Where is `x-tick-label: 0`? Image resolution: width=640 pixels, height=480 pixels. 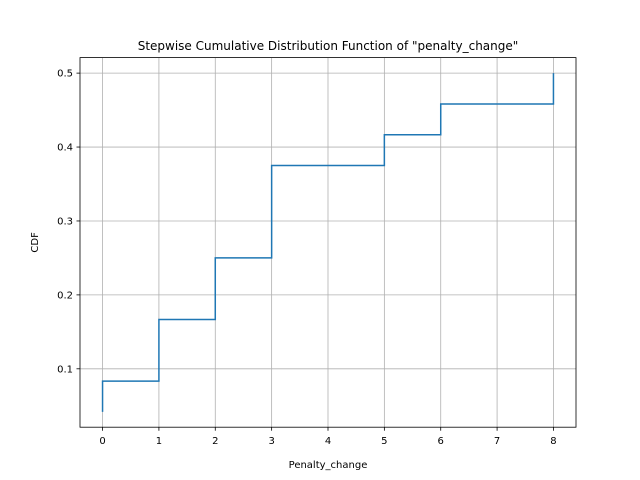 x-tick-label: 0 is located at coordinates (102, 441).